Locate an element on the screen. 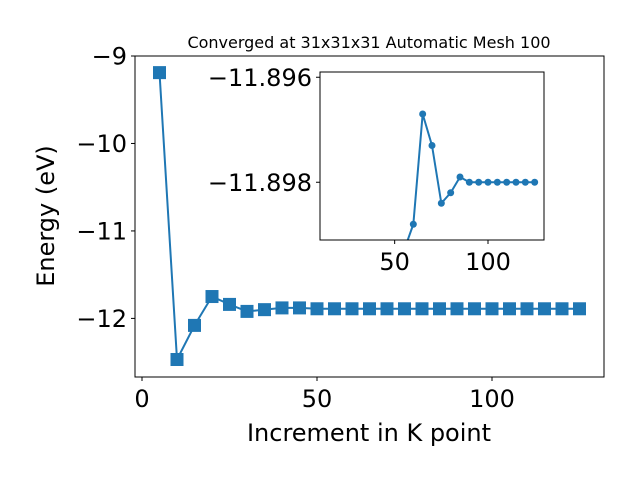 This screenshot has height=480, width=640. y-axis-label: Energy (eV) is located at coordinates (46, 216).